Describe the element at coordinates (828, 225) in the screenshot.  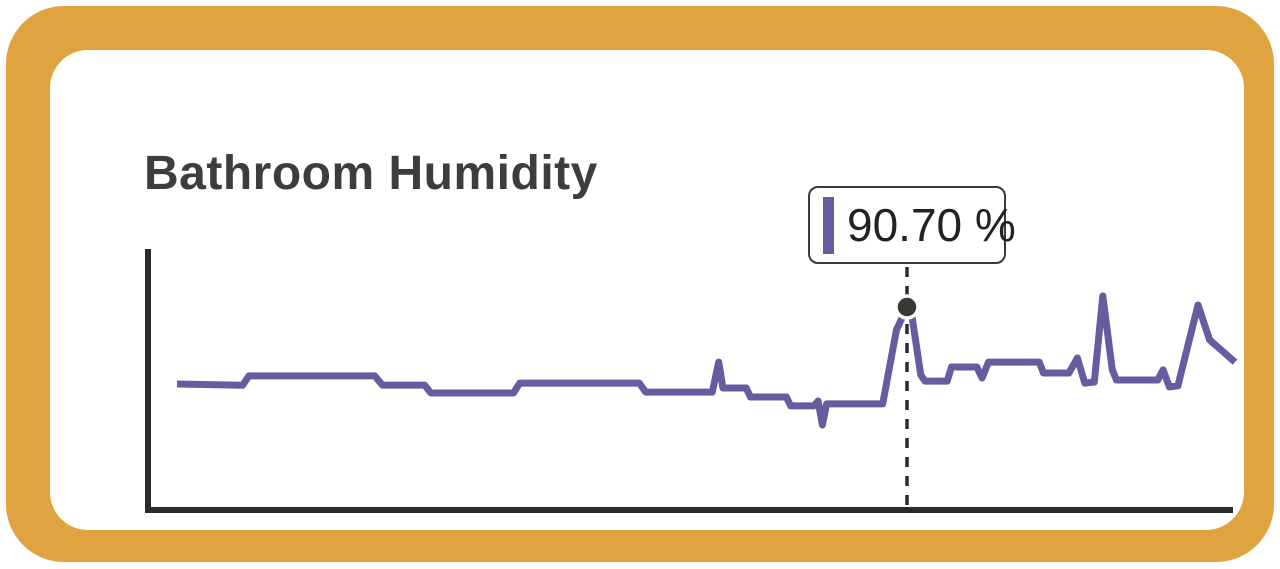
I see `tooltip-accent-bar` at that location.